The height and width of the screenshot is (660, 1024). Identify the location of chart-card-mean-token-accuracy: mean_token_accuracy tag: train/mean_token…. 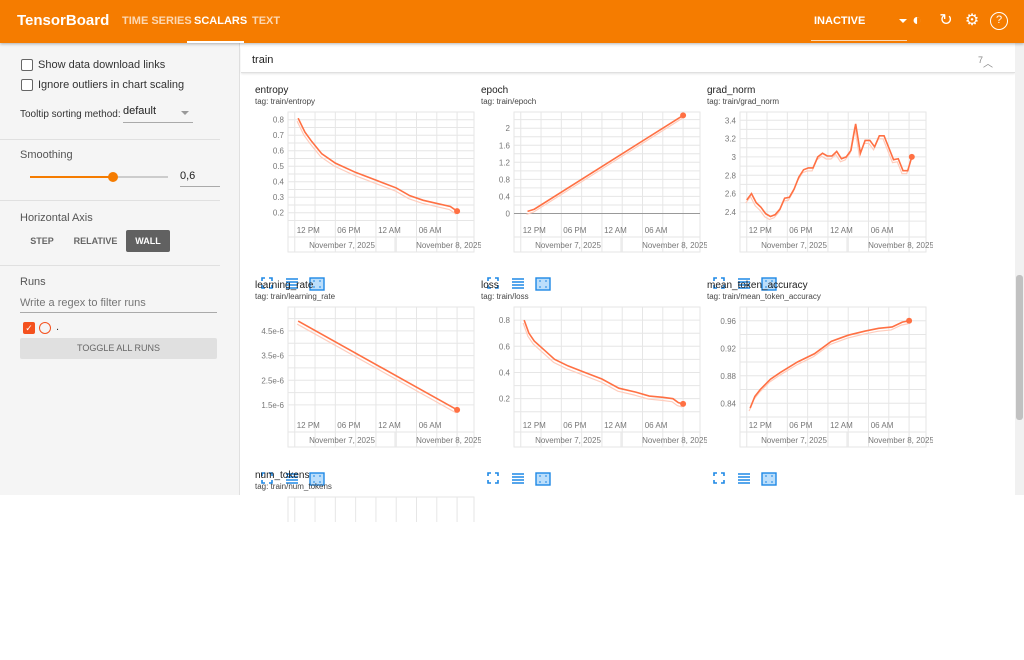
(820, 383).